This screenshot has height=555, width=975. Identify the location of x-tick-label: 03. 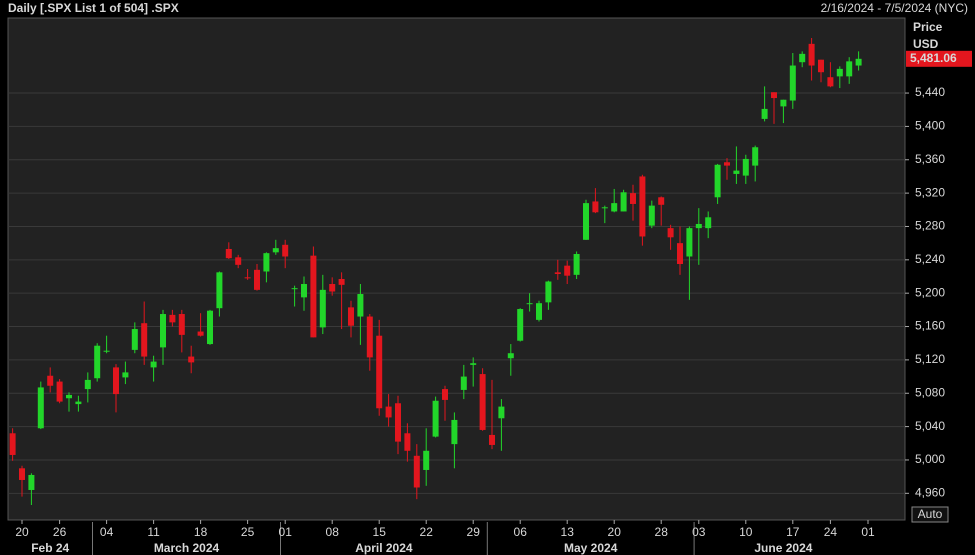
(699, 532).